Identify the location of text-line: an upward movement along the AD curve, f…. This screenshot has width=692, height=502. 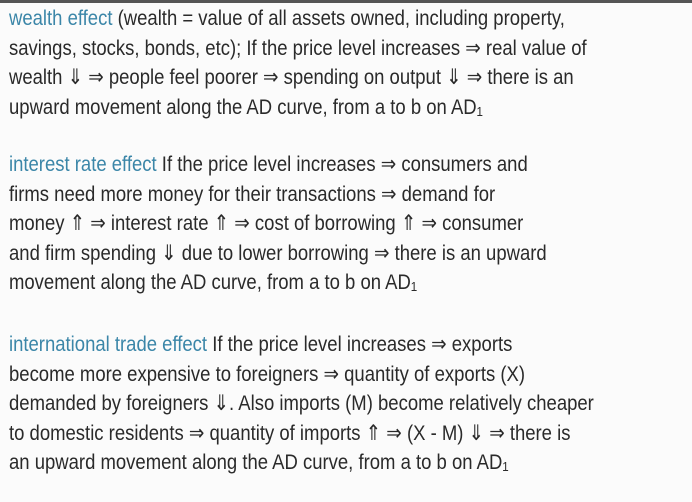
(259, 462).